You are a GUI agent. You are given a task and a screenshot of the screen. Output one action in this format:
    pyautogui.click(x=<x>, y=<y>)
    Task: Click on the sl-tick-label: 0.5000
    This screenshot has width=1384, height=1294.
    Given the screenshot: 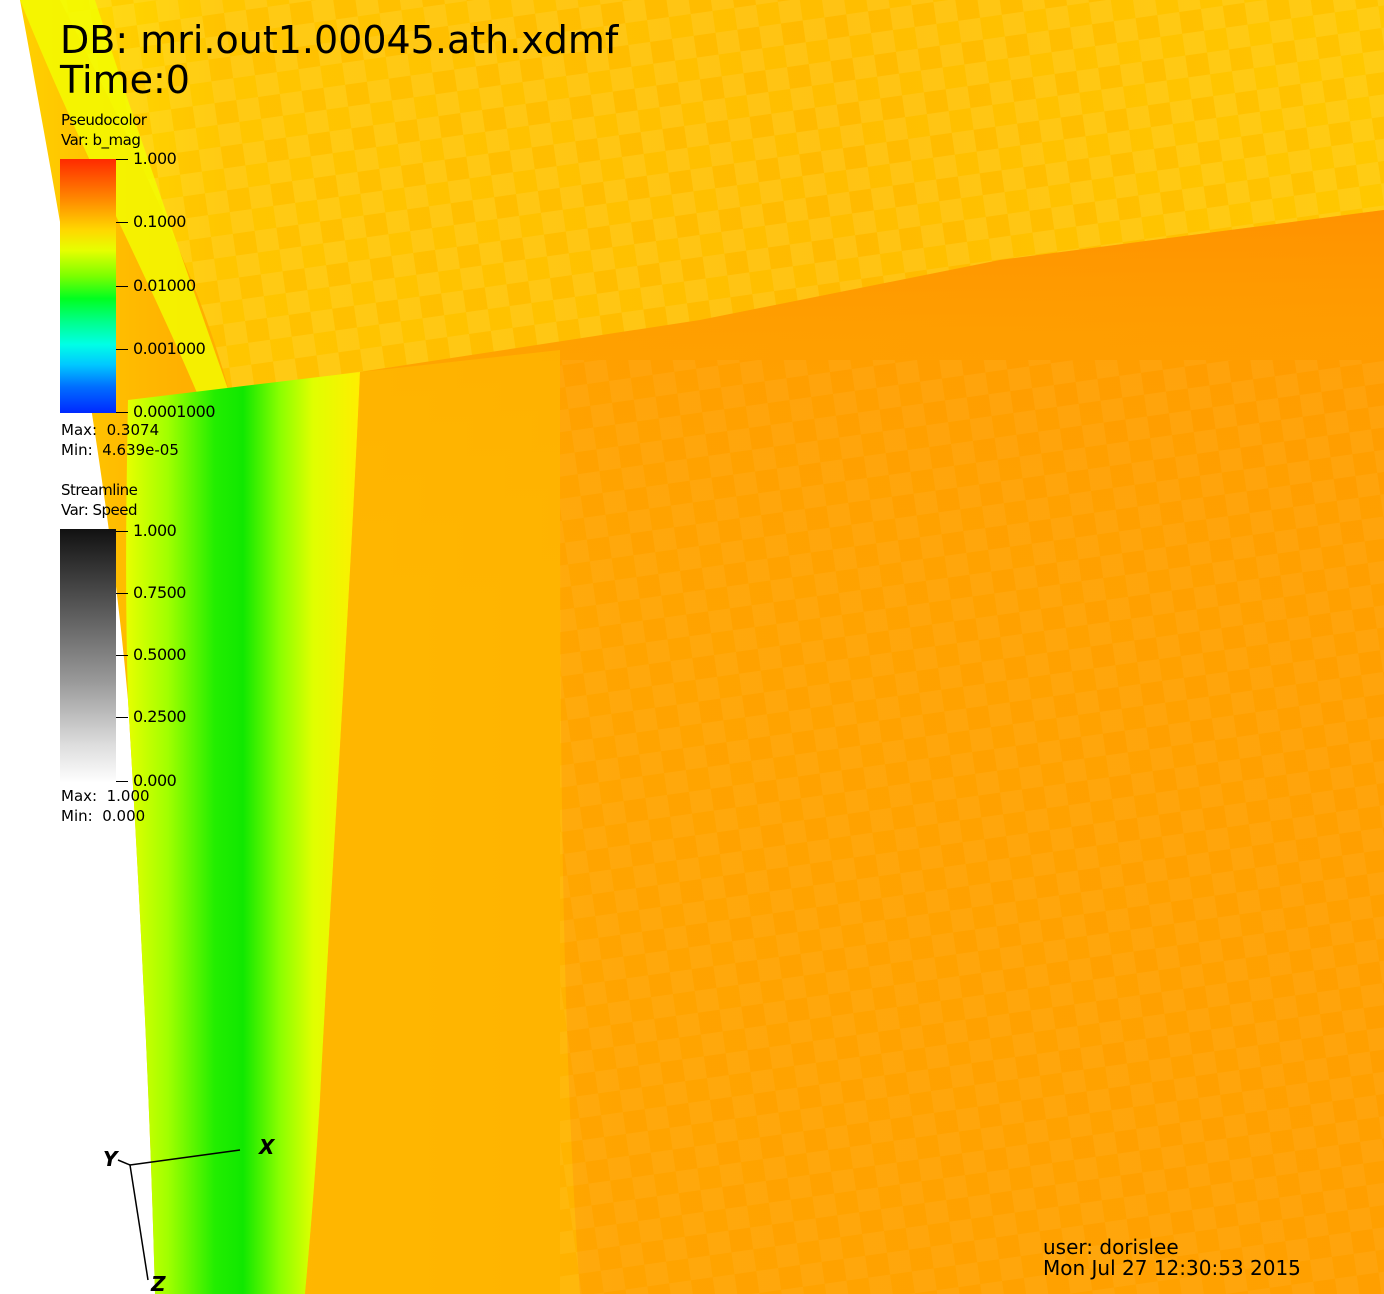 What is the action you would take?
    pyautogui.click(x=159, y=654)
    